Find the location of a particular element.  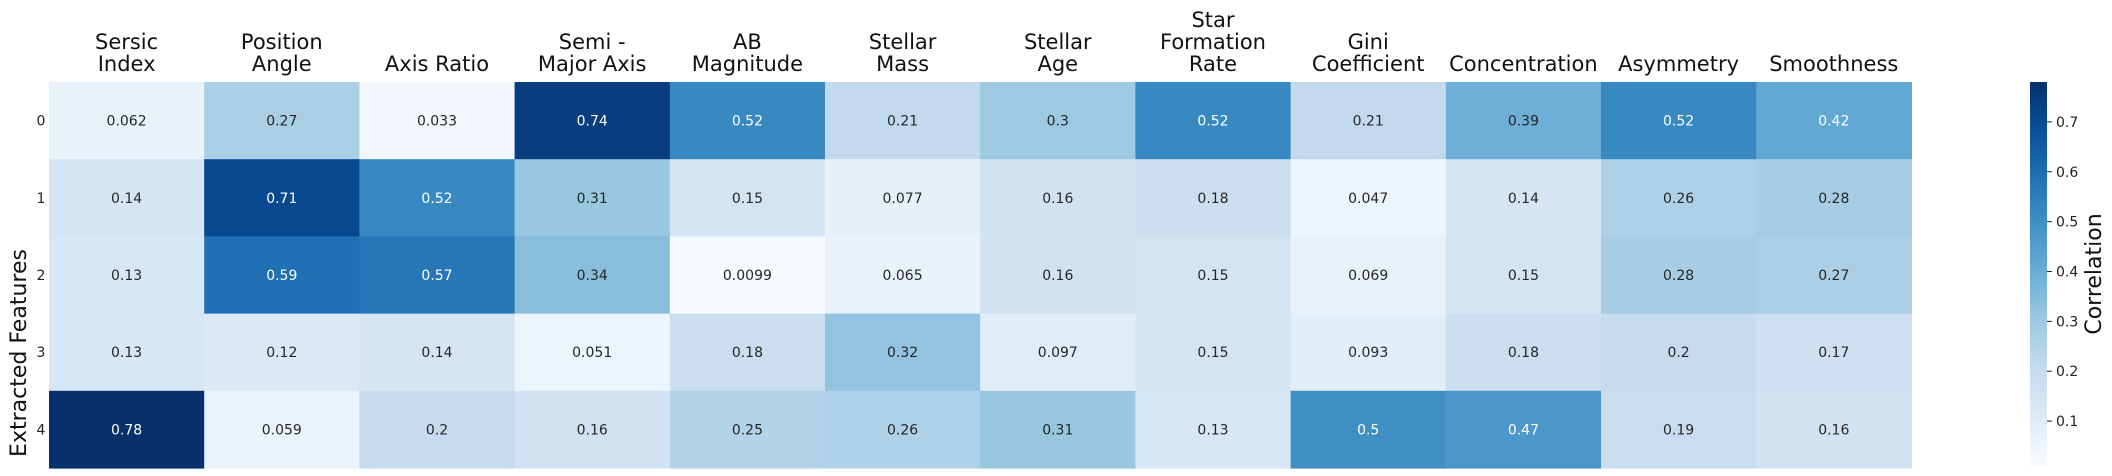

cell-value-label: 0.0099 is located at coordinates (747, 276).